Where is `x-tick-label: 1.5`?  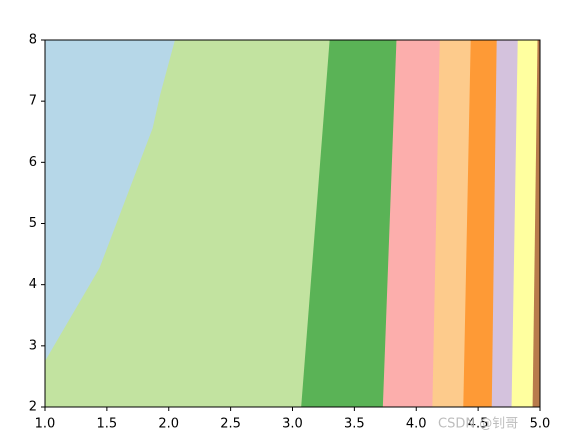
x-tick-label: 1.5 is located at coordinates (107, 424).